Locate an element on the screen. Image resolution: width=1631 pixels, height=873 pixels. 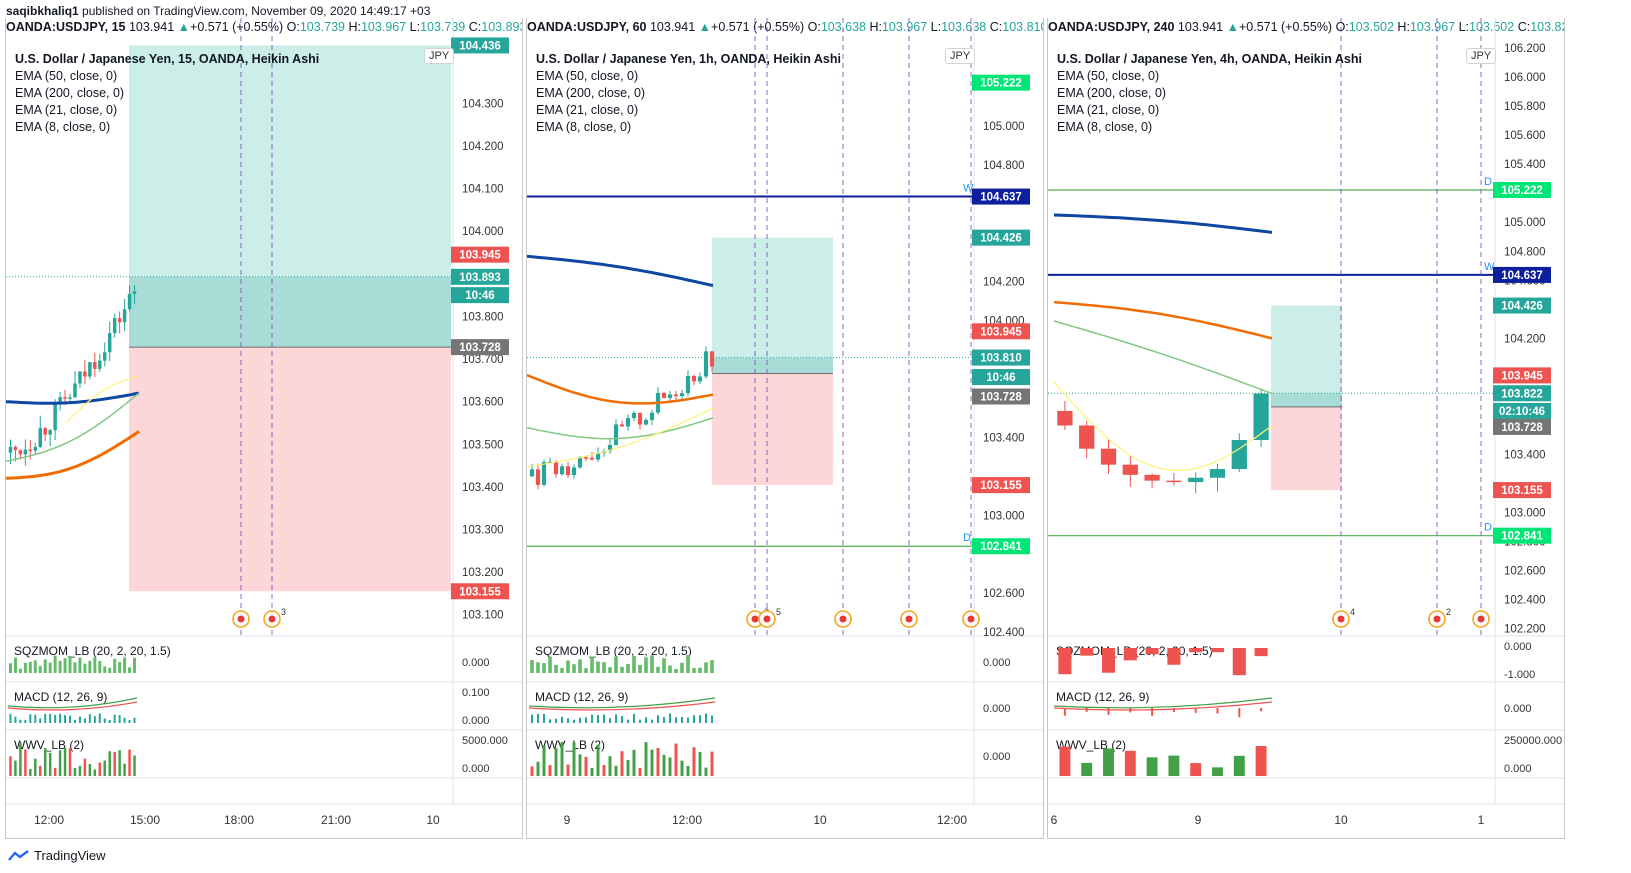
indicator-label: WWV_LB (2) is located at coordinates (49, 745).